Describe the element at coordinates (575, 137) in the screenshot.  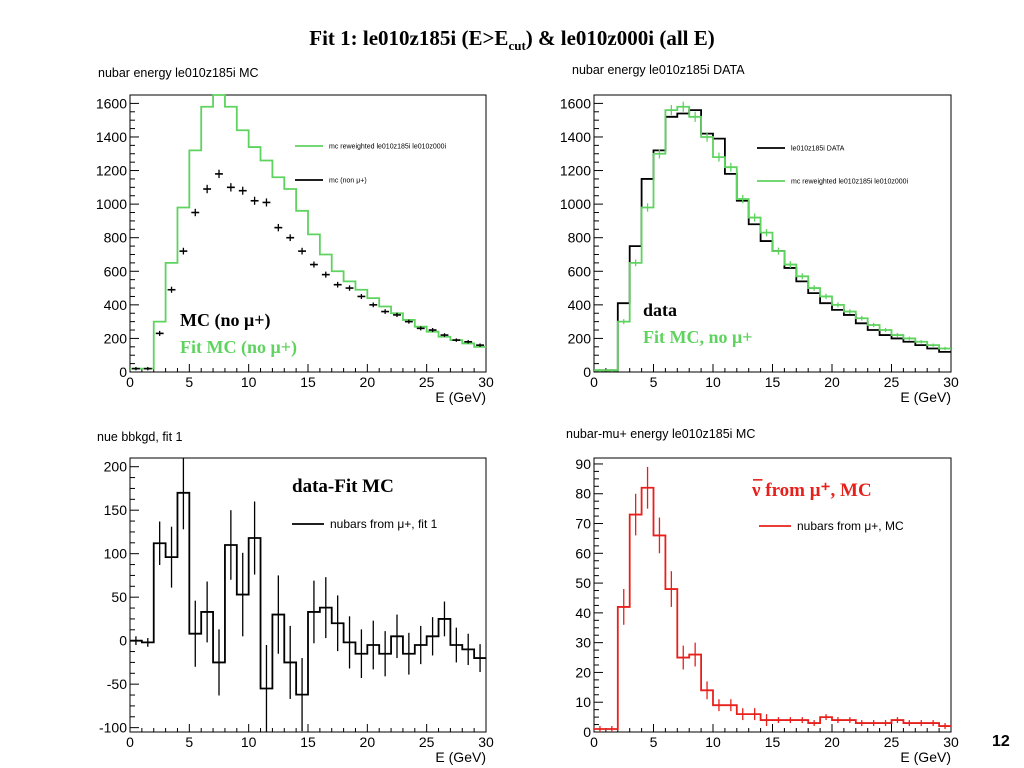
I see `y-tick-label: 1400` at that location.